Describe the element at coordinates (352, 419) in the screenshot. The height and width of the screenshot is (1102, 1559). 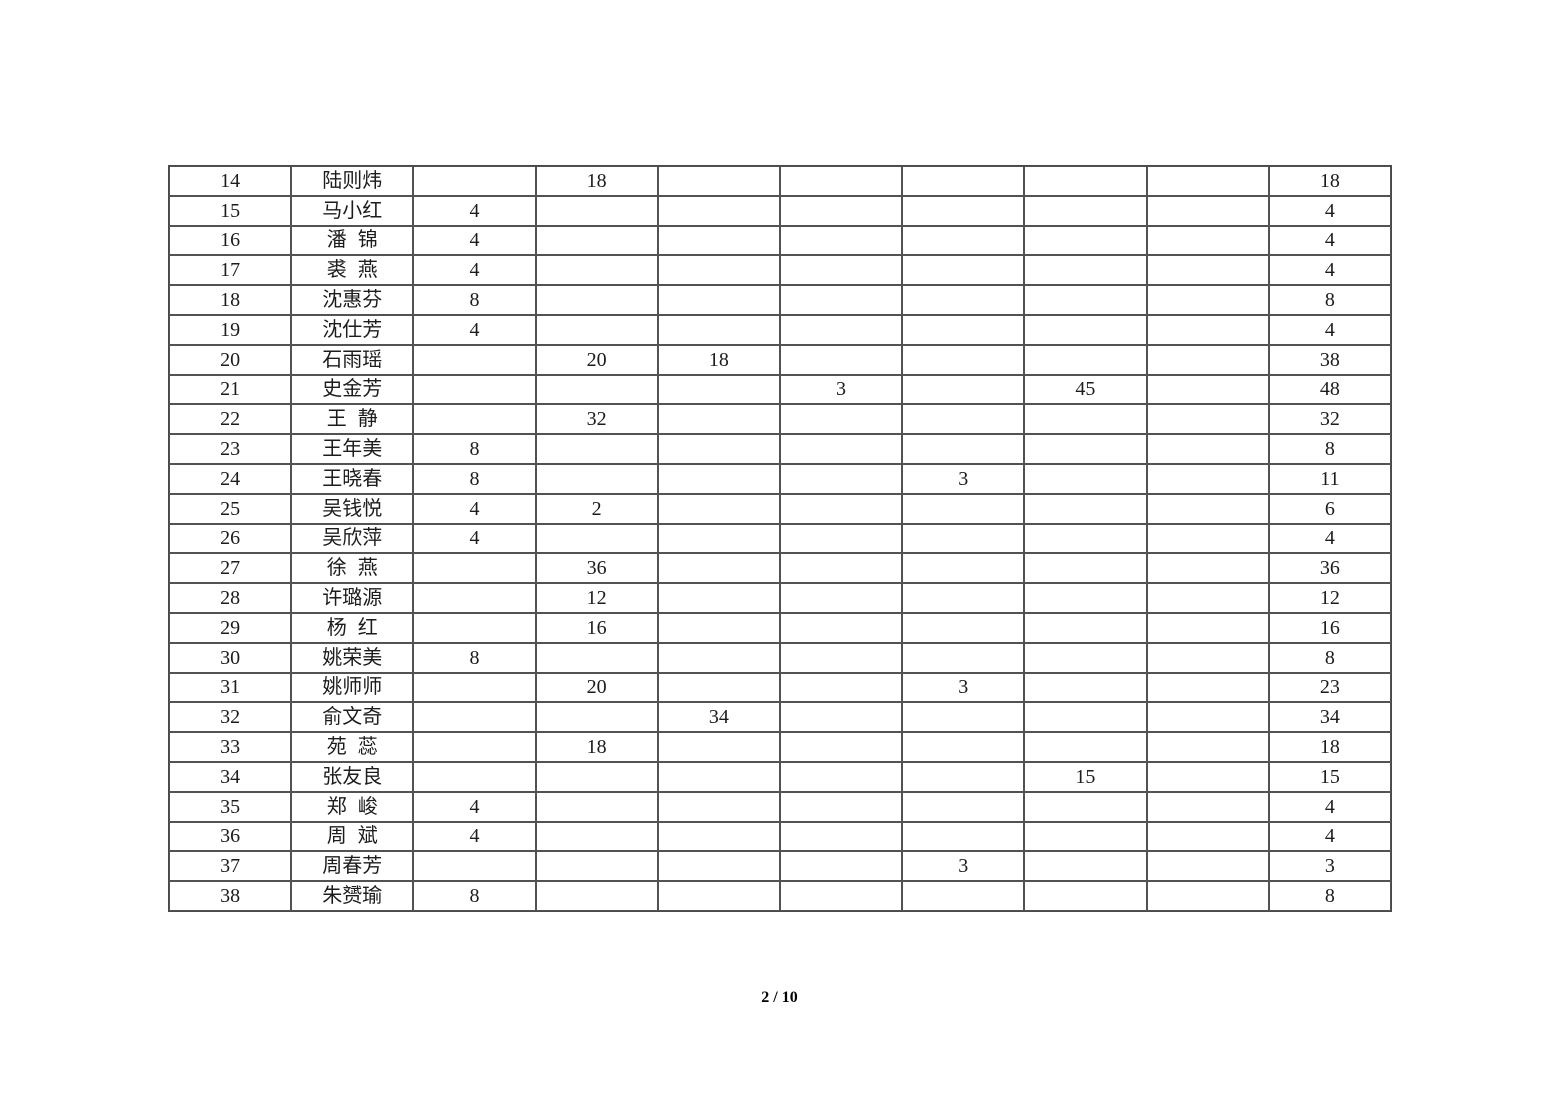
I see `name-cell: 王静` at that location.